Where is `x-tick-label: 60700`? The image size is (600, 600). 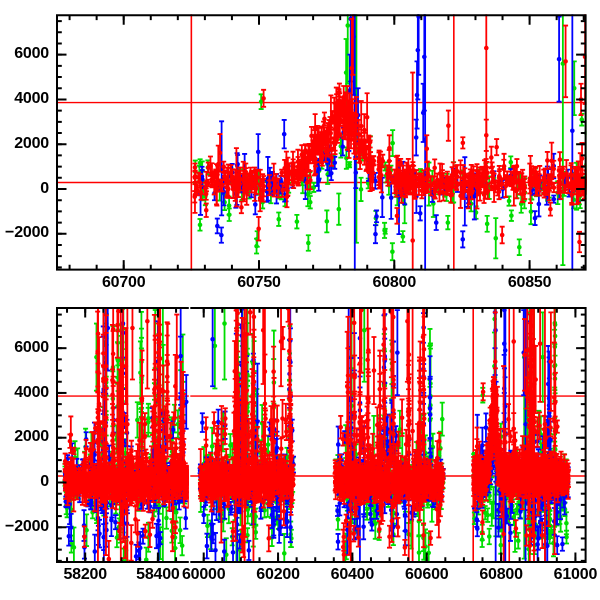
x-tick-label: 60700 is located at coordinates (123, 282).